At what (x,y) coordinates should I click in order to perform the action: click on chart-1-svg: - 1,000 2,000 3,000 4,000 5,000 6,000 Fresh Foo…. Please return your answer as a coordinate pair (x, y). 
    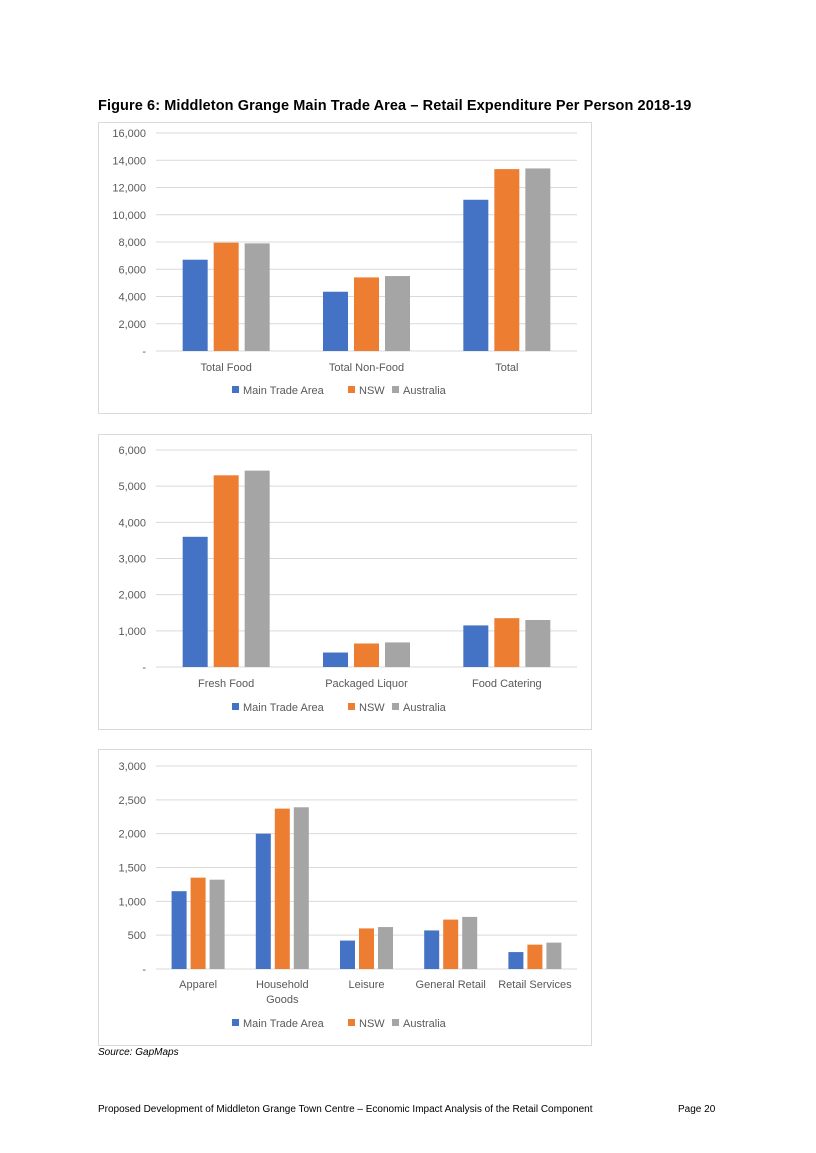
    Looking at the image, I should click on (347, 579).